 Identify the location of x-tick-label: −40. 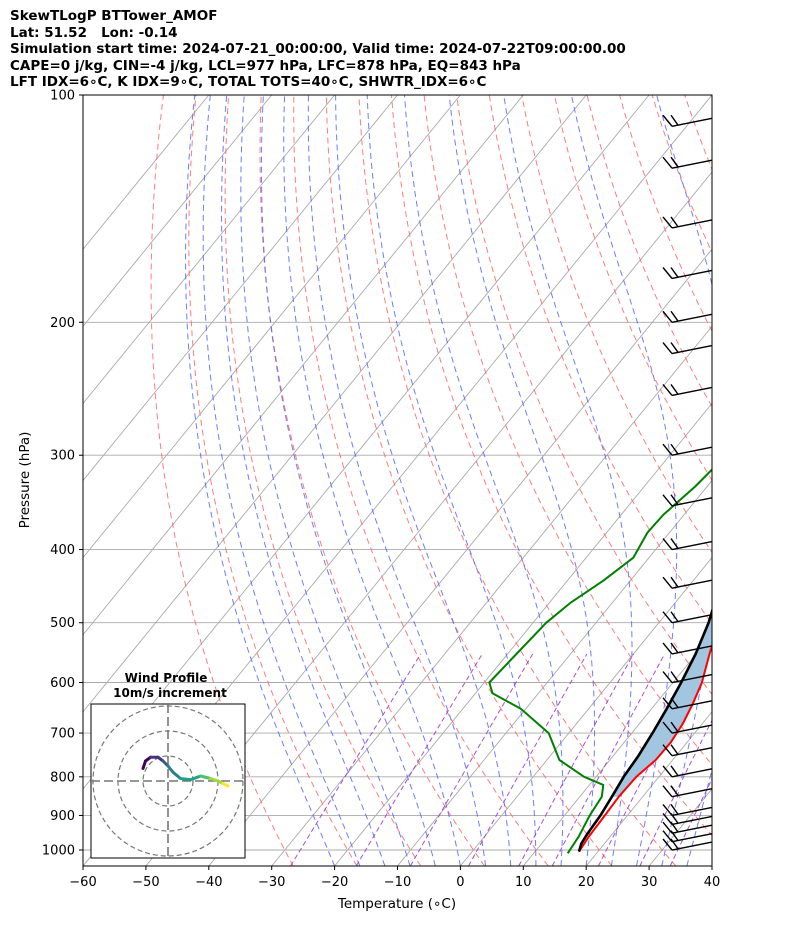
(208, 882).